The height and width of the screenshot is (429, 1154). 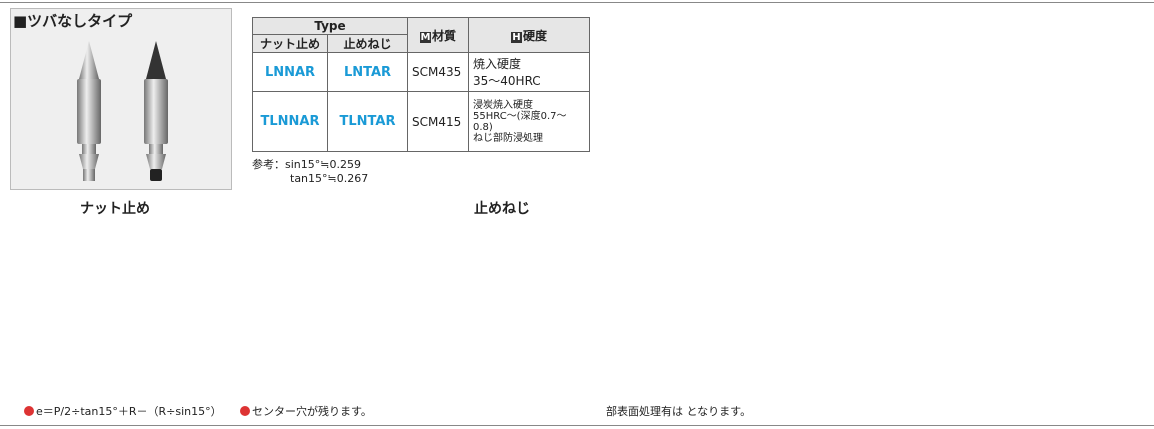 What do you see at coordinates (330, 26) in the screenshot?
I see `header: Type` at bounding box center [330, 26].